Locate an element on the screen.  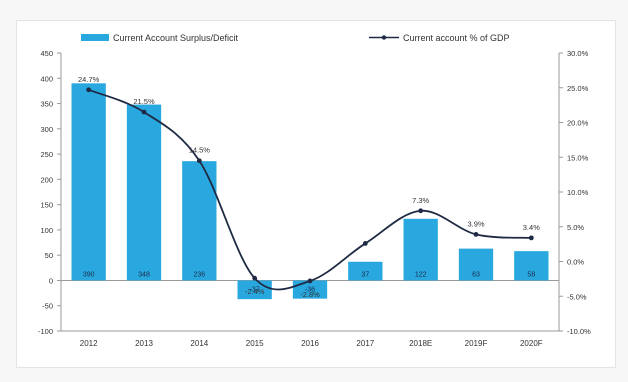
bar-value-label: 58 is located at coordinates (531, 274).